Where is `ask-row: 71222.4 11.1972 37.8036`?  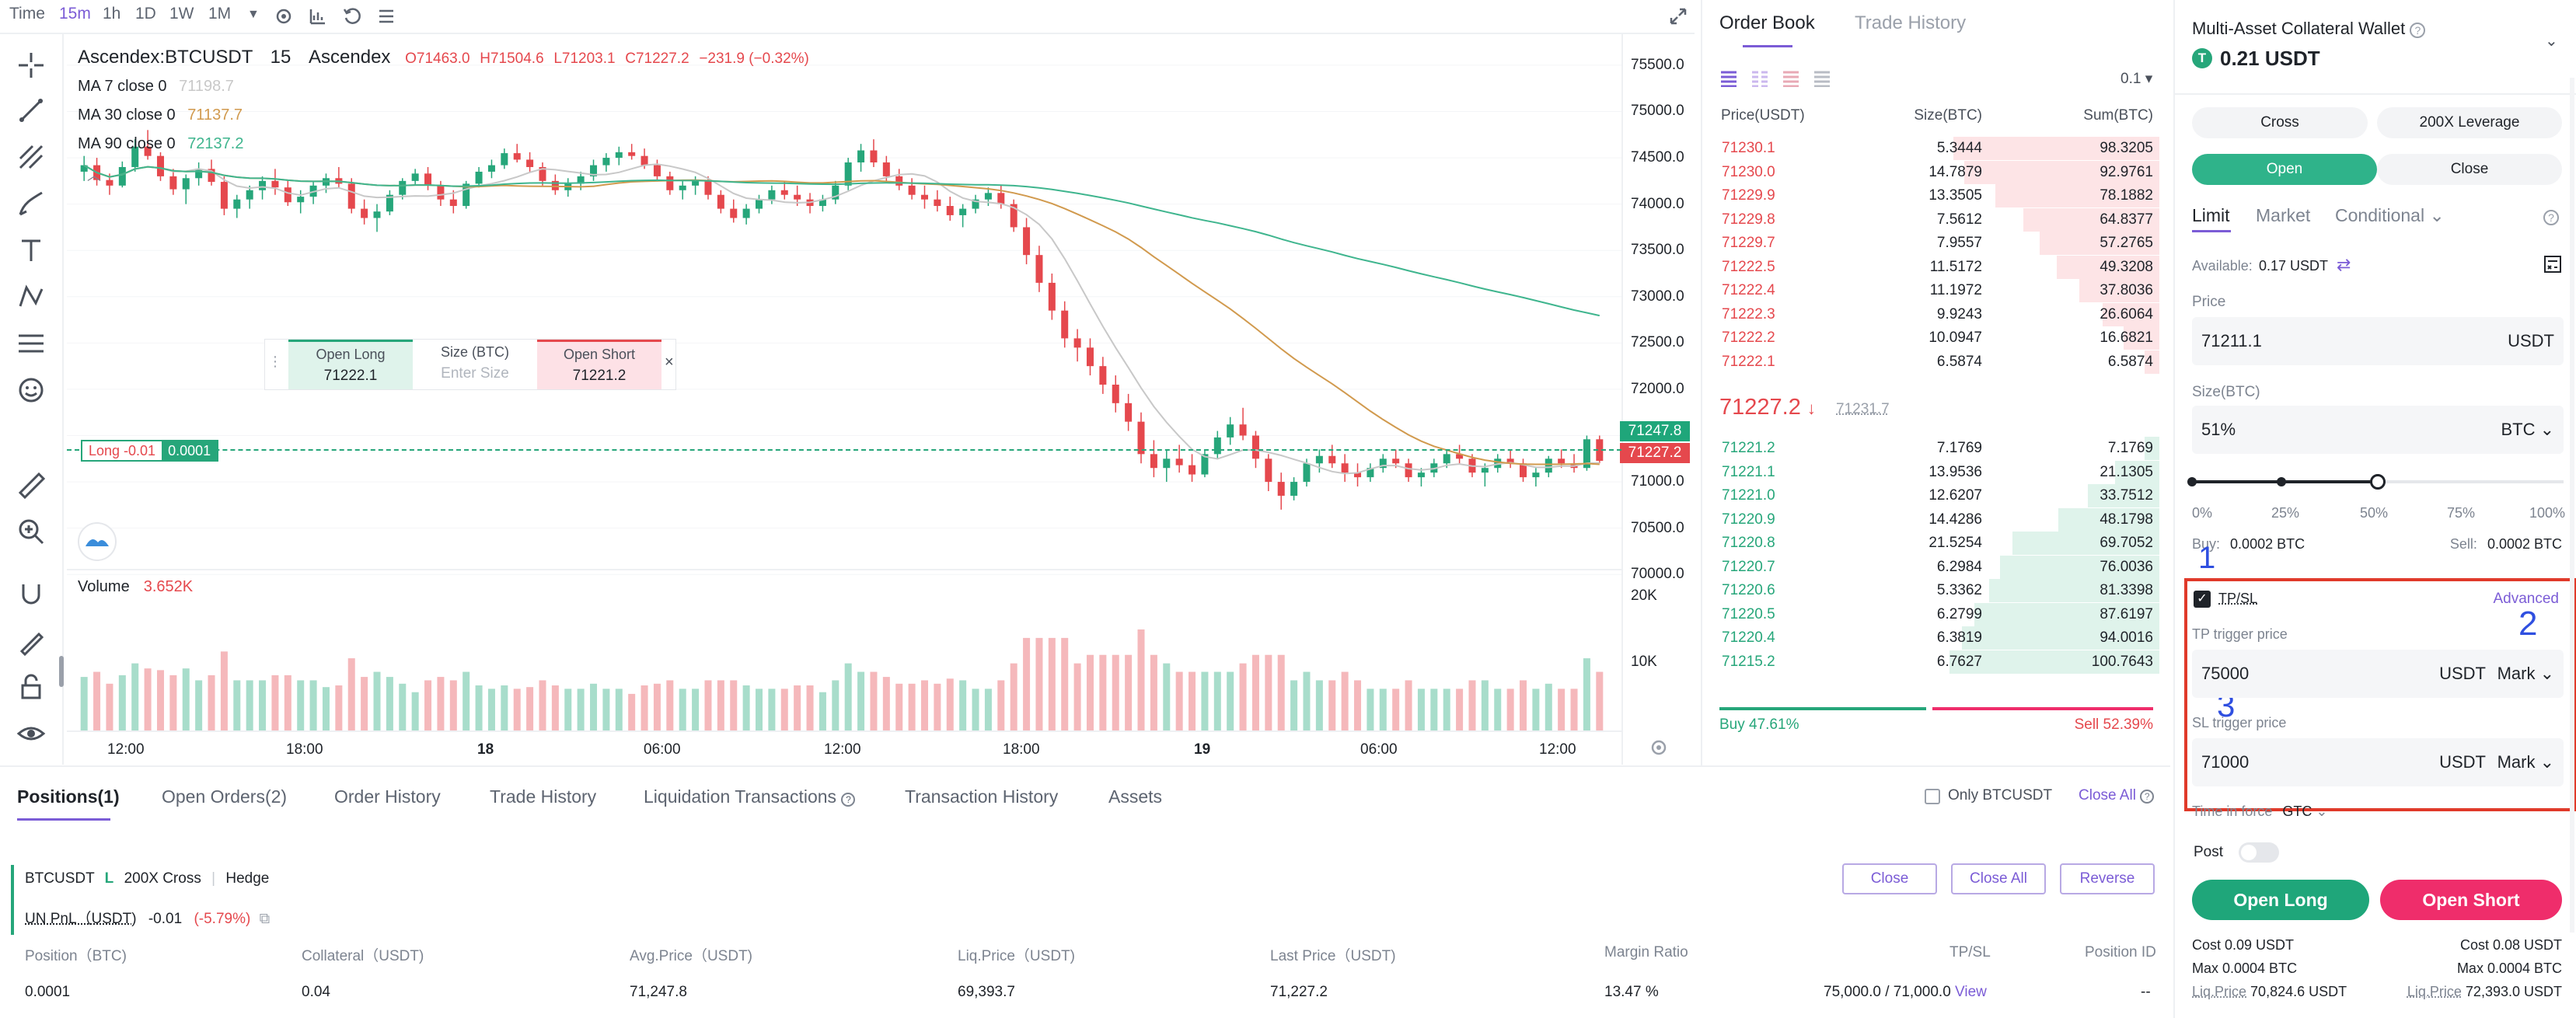 ask-row: 71222.4 11.1972 37.8036 is located at coordinates (1936, 290).